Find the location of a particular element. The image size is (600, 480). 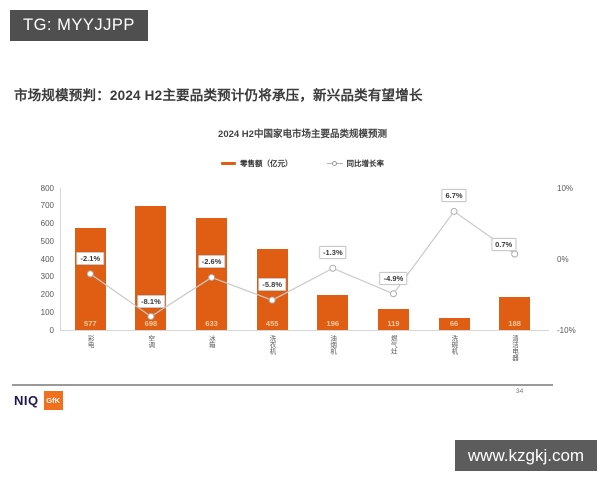

bar-value-label: 196 is located at coordinates (333, 323).